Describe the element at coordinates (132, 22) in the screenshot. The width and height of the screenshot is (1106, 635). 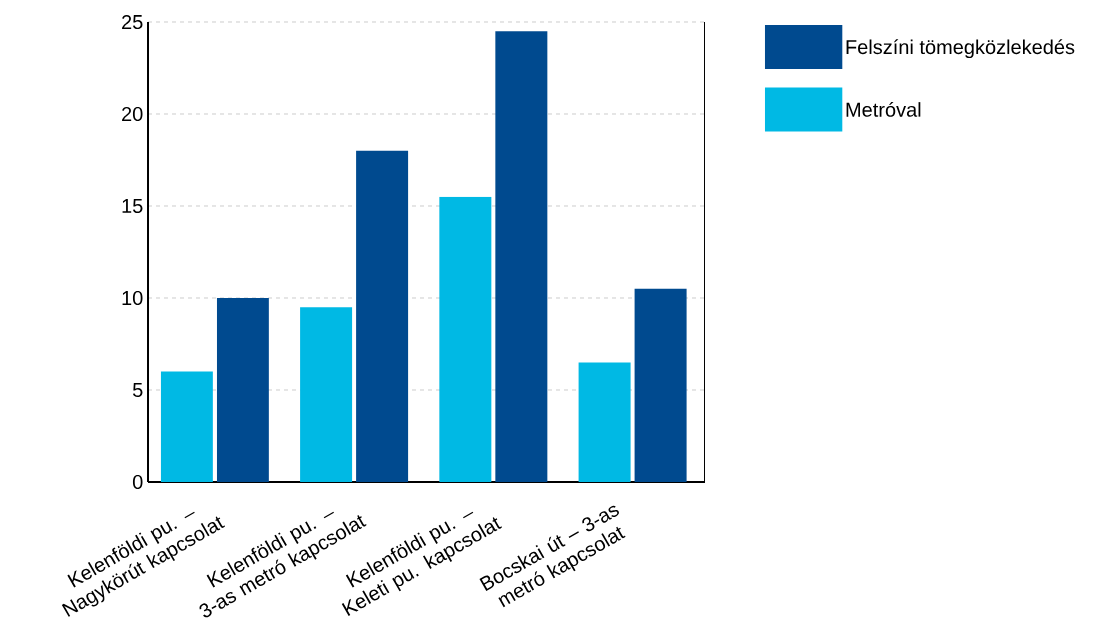
I see `y-tick-label: 25` at that location.